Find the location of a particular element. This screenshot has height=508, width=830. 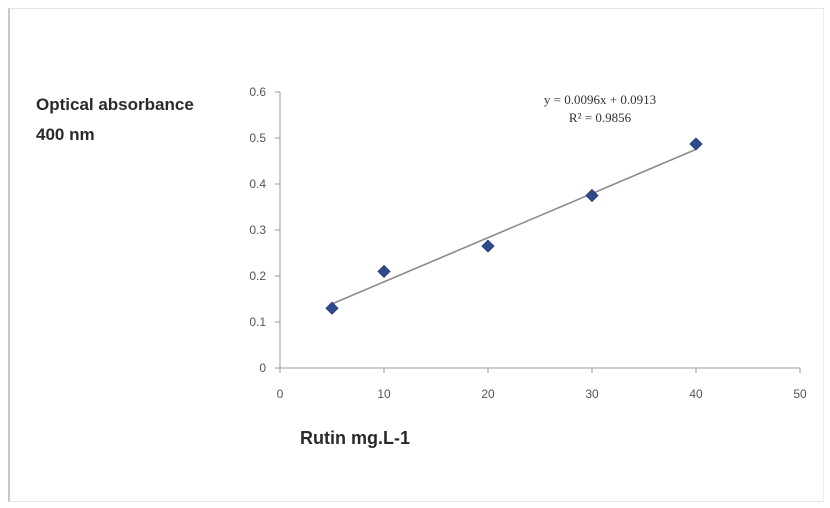

y-tick-label: 0.5 is located at coordinates (257, 138).